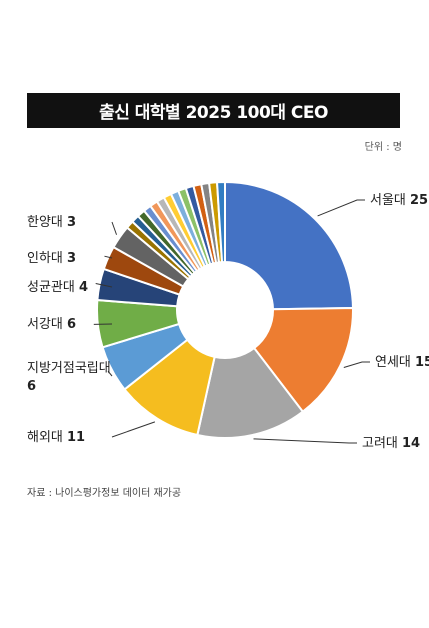 This screenshot has width=429, height=628. What do you see at coordinates (213, 110) in the screenshot?
I see `chart-title: 출신 대학별 2025 100대 CEO` at bounding box center [213, 110].